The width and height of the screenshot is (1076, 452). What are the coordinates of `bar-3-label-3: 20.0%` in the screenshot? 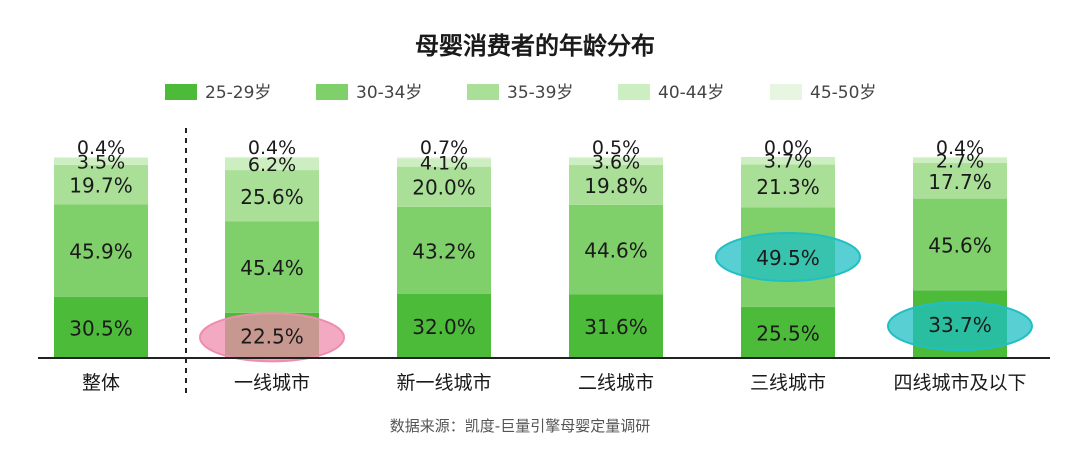 It's located at (444, 188).